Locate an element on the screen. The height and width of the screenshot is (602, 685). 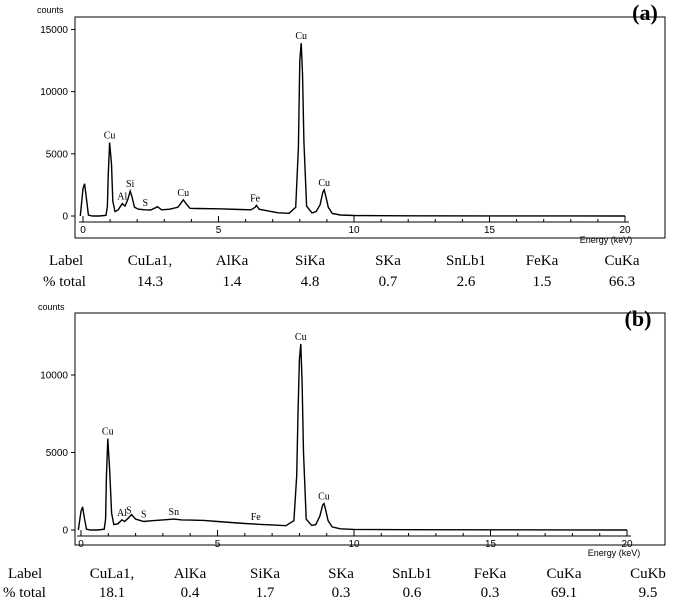
table-cell-value: 1.5 is located at coordinates (542, 282).